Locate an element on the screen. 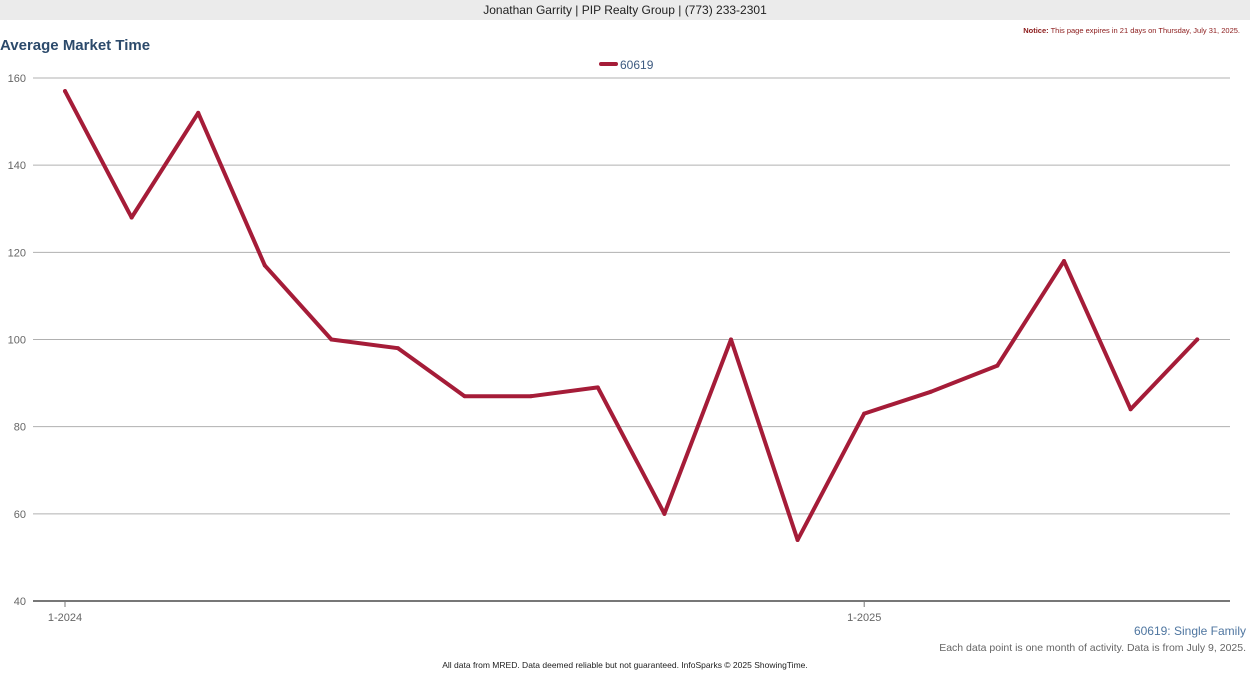 This screenshot has height=675, width=1250. notice-label: Notice: is located at coordinates (1036, 30).